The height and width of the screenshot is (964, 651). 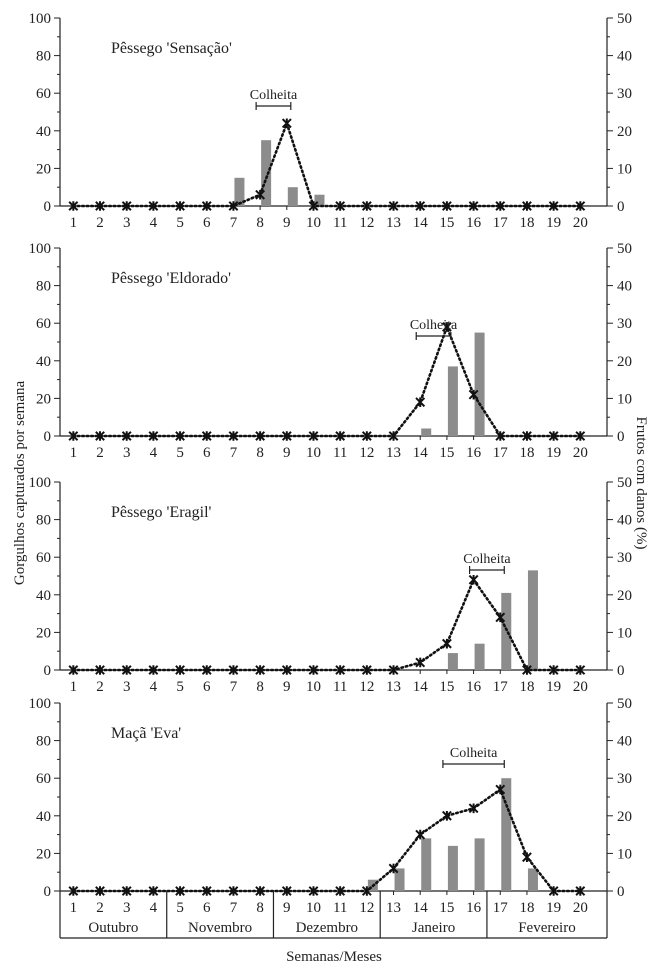 What do you see at coordinates (171, 278) in the screenshot?
I see `panel-title: Pêssego 'Eldorado'` at bounding box center [171, 278].